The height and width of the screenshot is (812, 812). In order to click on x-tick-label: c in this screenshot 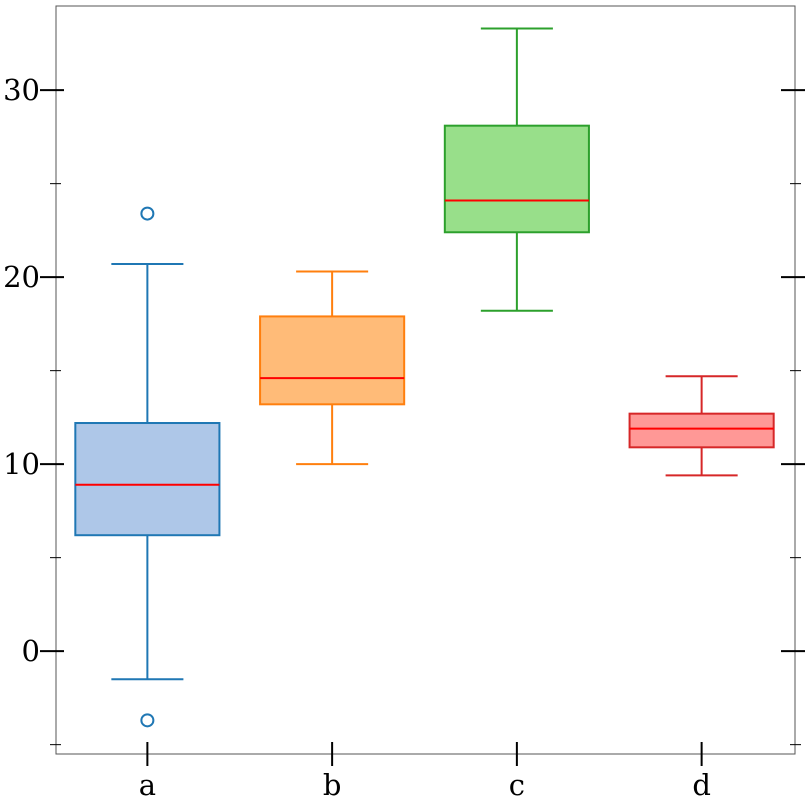, I will do `click(517, 785)`.